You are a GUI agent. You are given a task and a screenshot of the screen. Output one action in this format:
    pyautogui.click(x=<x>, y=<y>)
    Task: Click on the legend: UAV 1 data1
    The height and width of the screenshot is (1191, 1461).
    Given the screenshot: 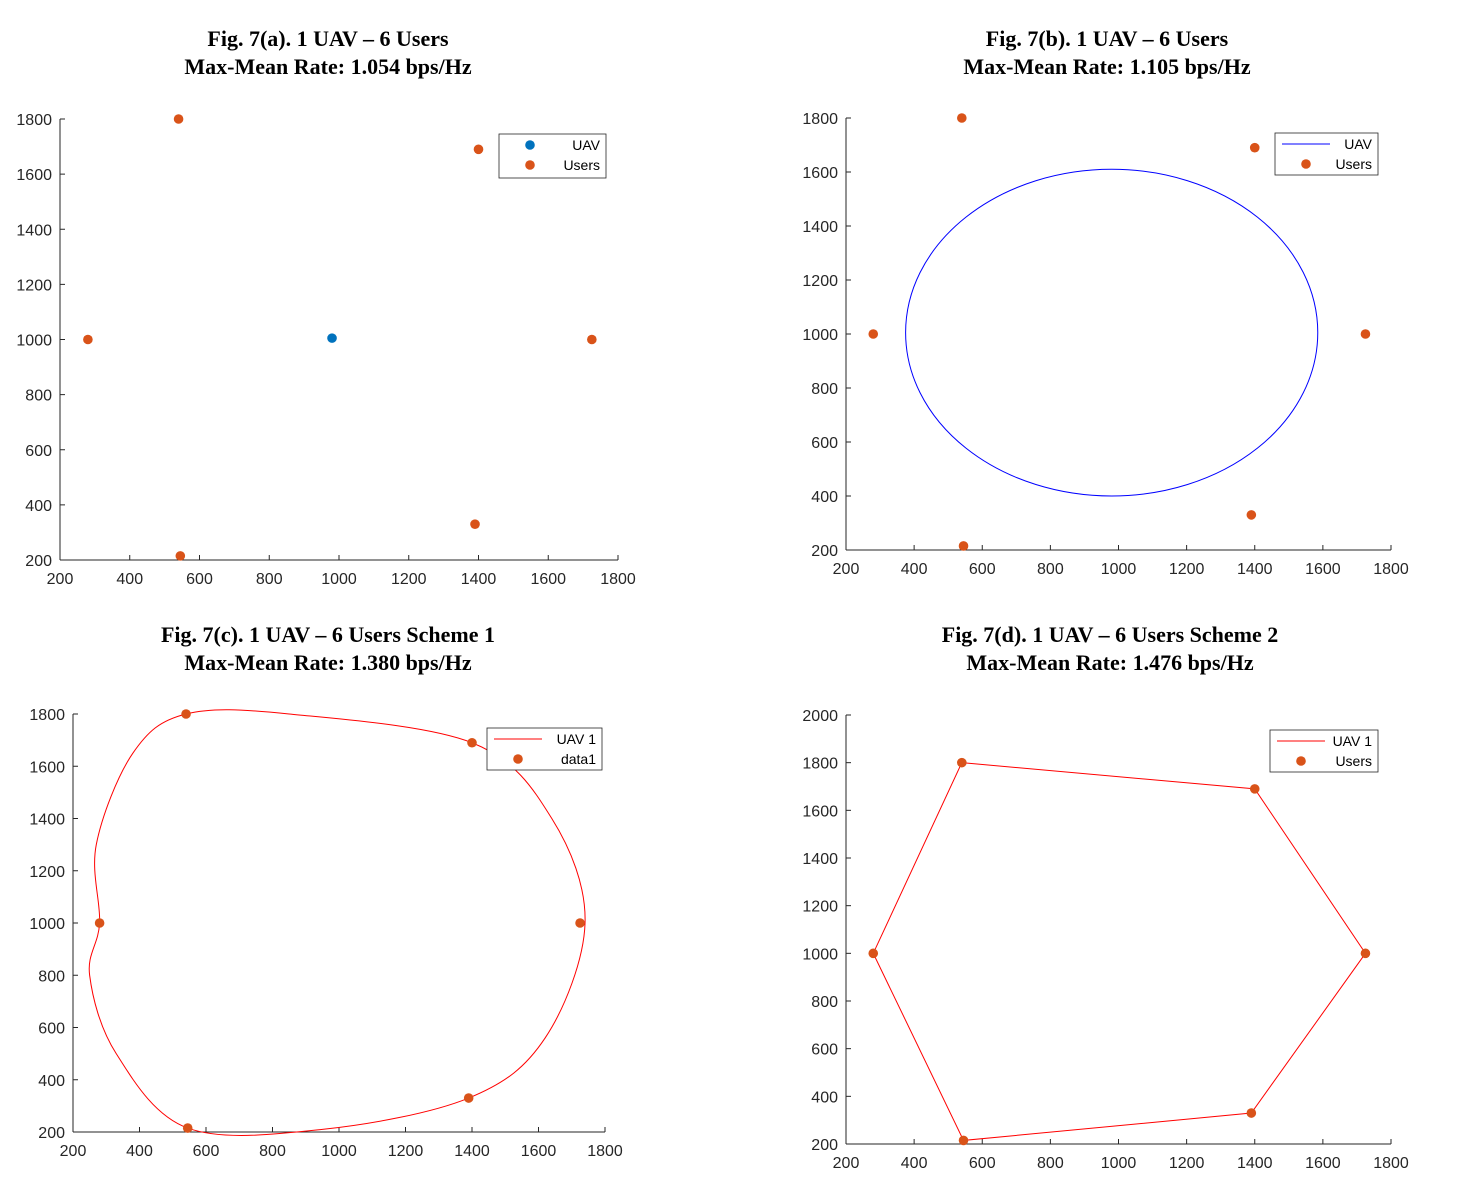 What is the action you would take?
    pyautogui.click(x=544, y=749)
    